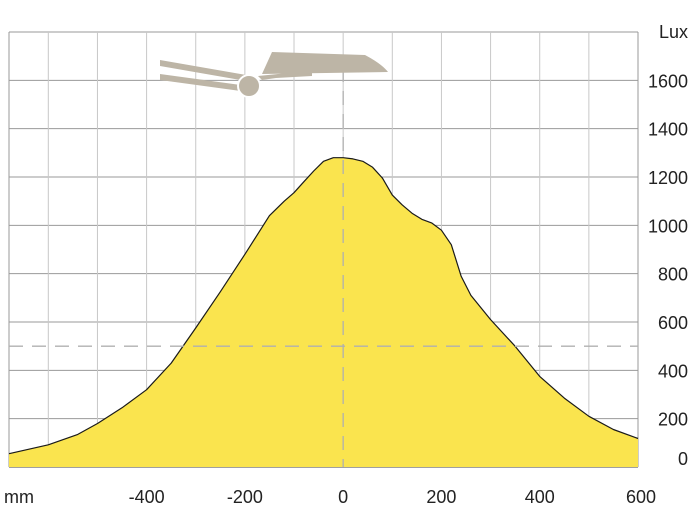 Image resolution: width=697 pixels, height=531 pixels. I want to click on y-tick-label: 1400, so click(668, 130).